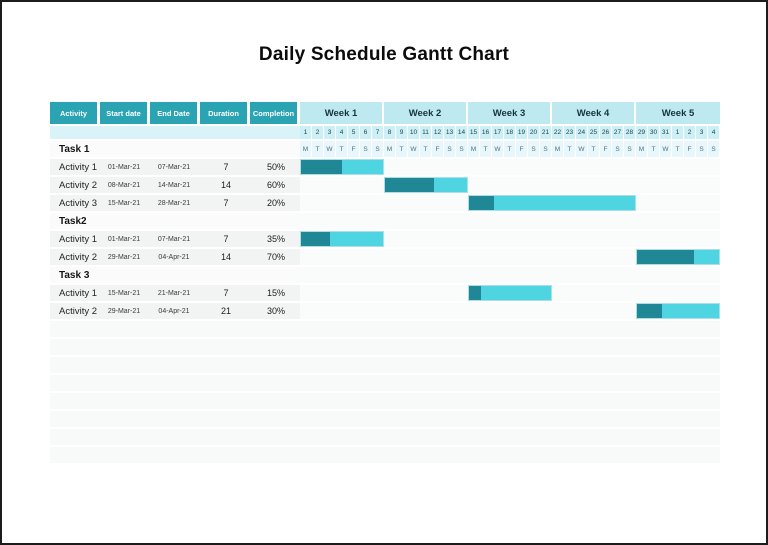 The width and height of the screenshot is (768, 545). Describe the element at coordinates (666, 132) in the screenshot. I see `day-number-cell: 31` at that location.